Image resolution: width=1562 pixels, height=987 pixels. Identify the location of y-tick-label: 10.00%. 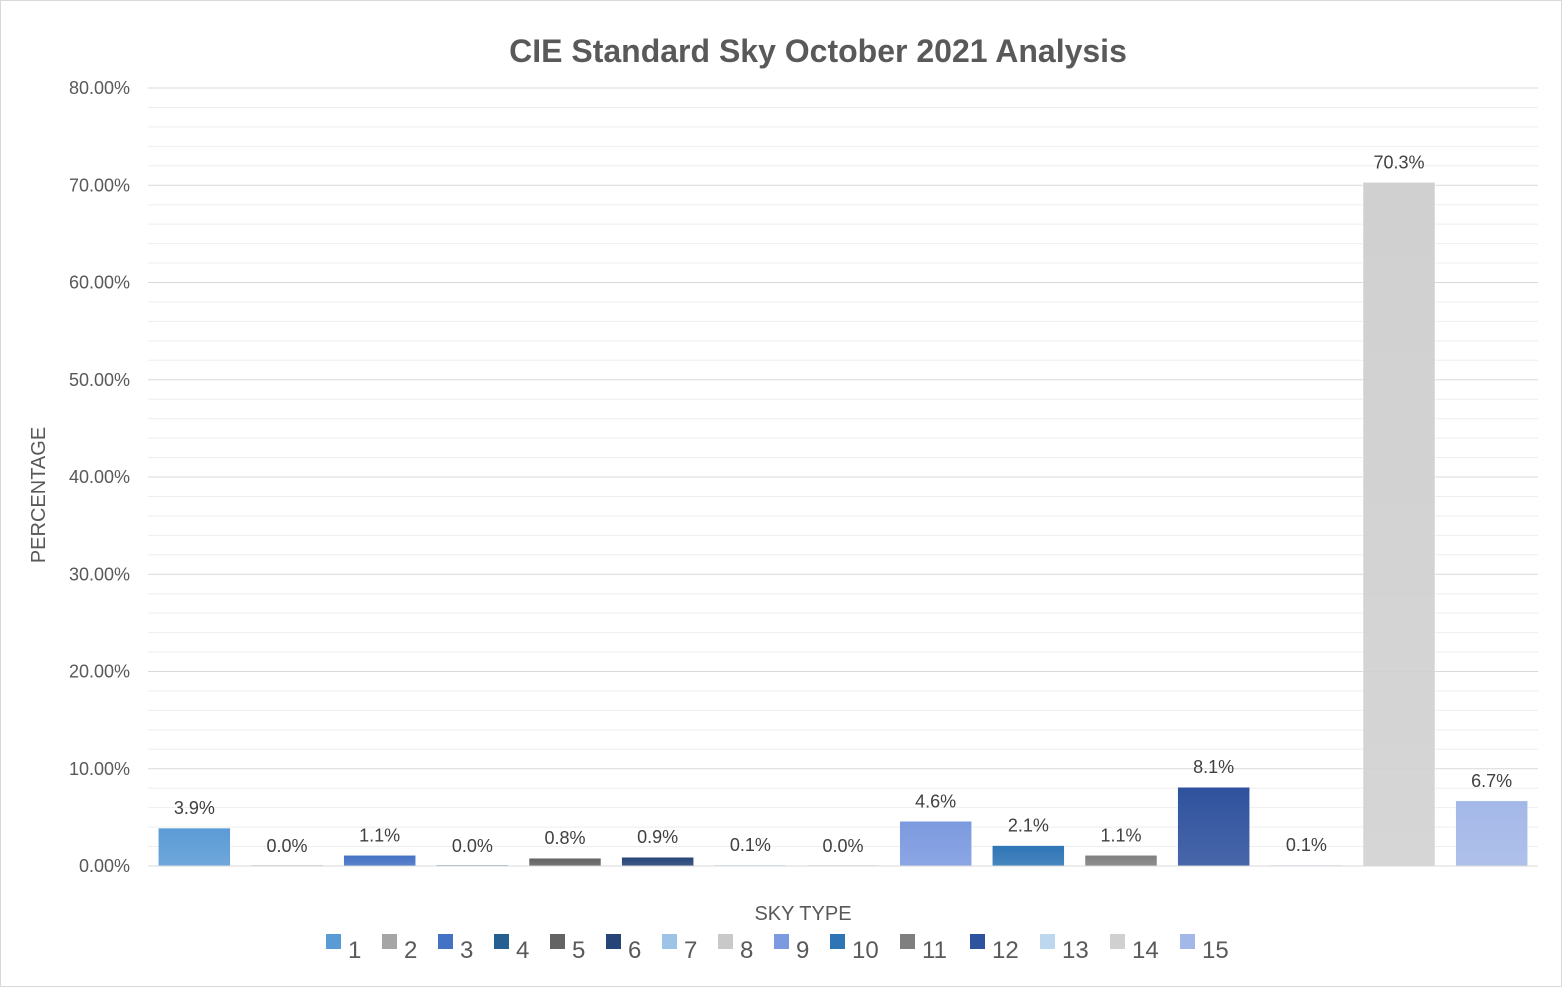
(99, 769).